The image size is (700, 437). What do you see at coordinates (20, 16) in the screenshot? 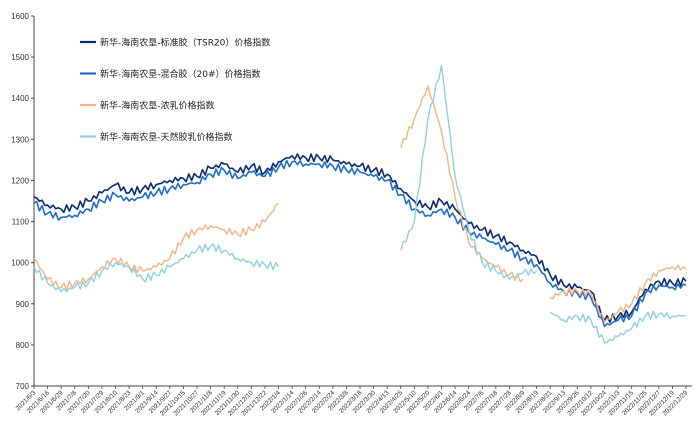
I see `y-tick-label: 1600` at bounding box center [20, 16].